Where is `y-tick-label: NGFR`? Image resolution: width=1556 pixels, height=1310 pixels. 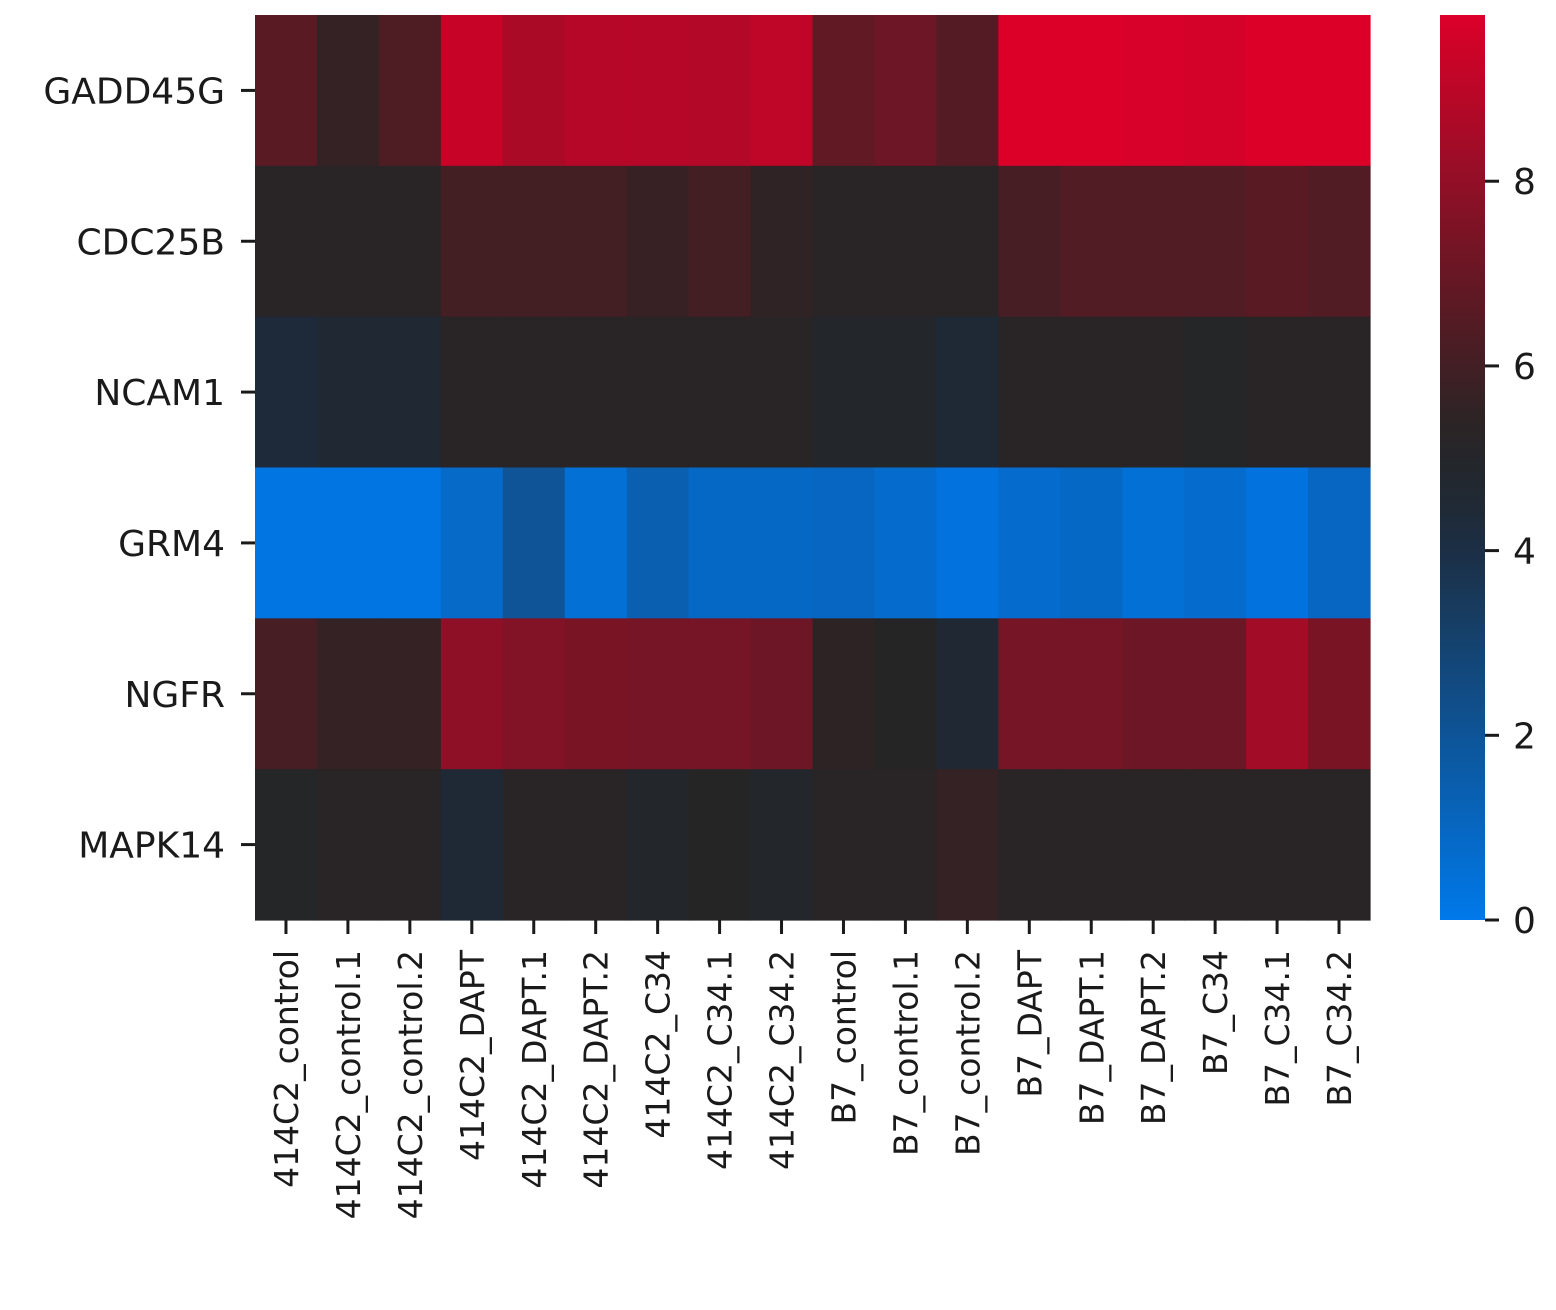 y-tick-label: NGFR is located at coordinates (174, 695).